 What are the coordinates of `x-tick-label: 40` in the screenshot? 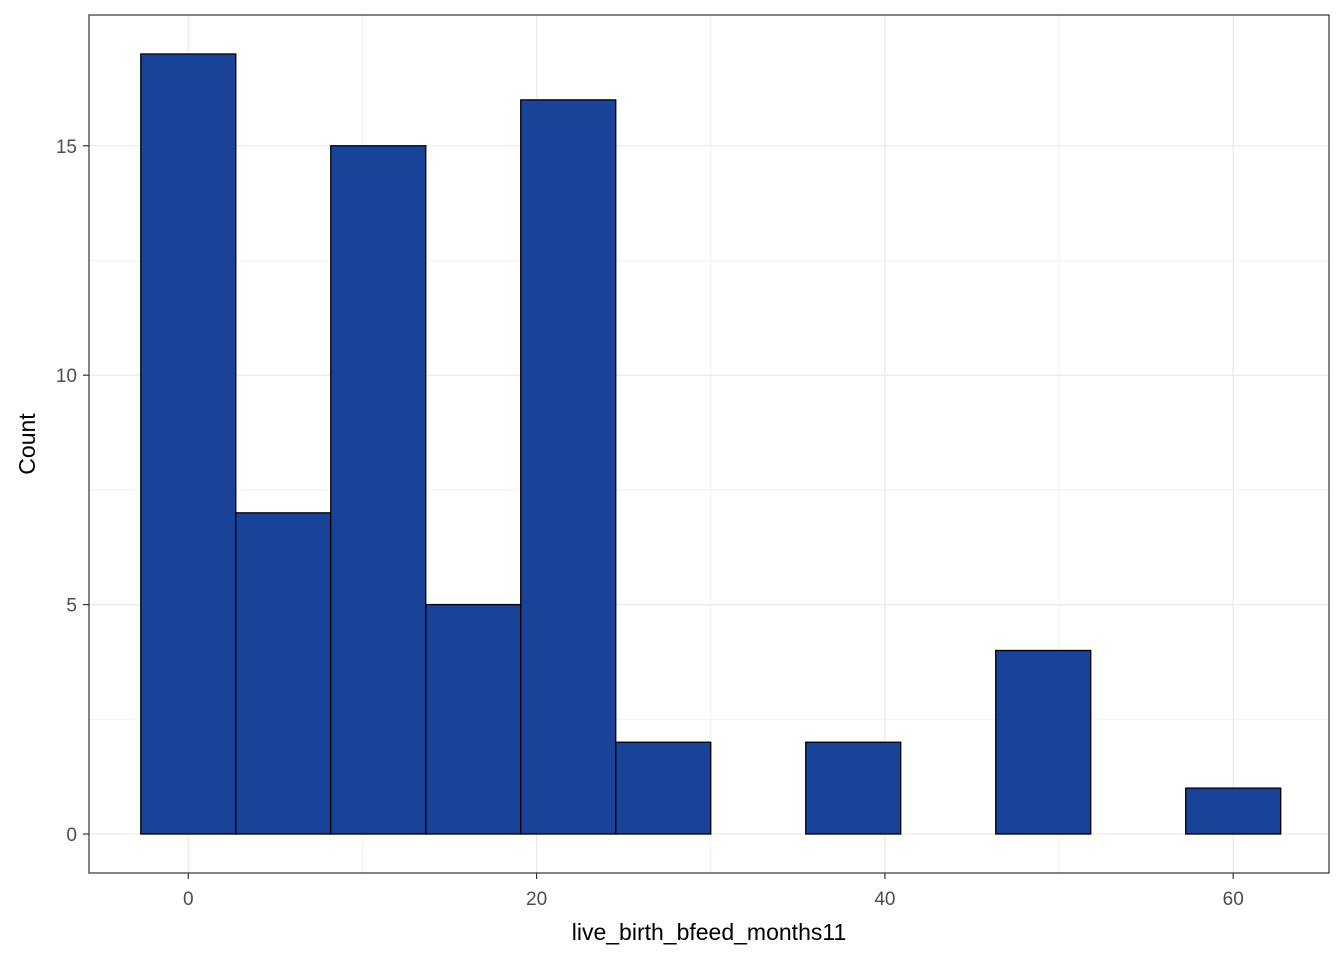 It's located at (884, 899).